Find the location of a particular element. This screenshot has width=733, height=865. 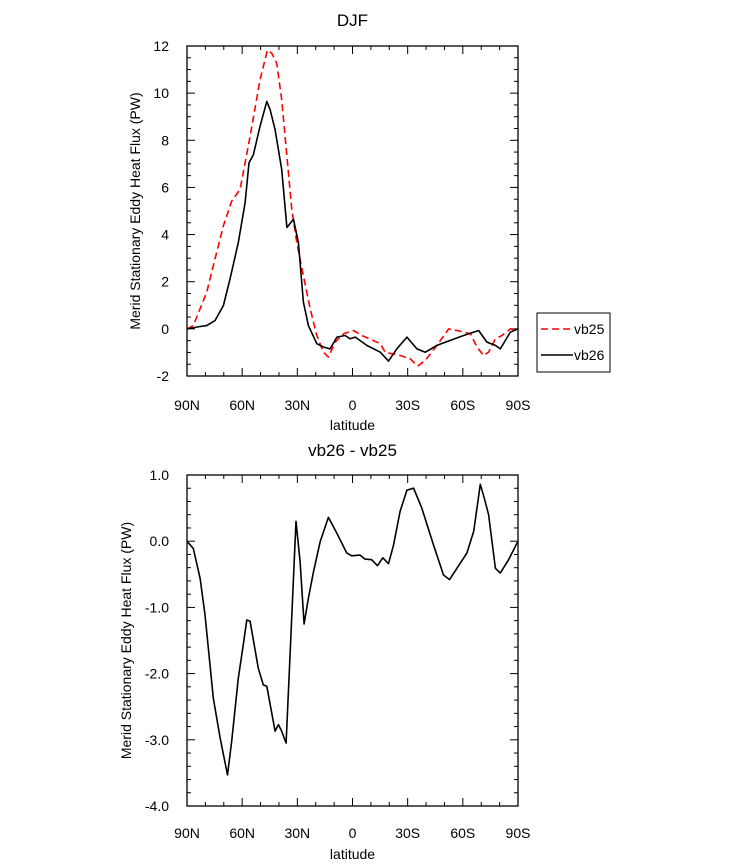

y-tick-label: -4.0 is located at coordinates (157, 806).